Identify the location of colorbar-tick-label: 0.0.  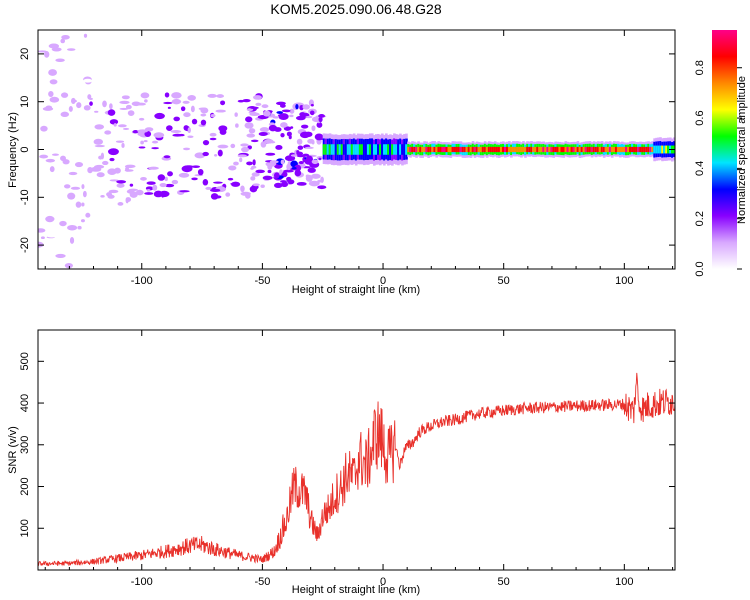
(700, 268).